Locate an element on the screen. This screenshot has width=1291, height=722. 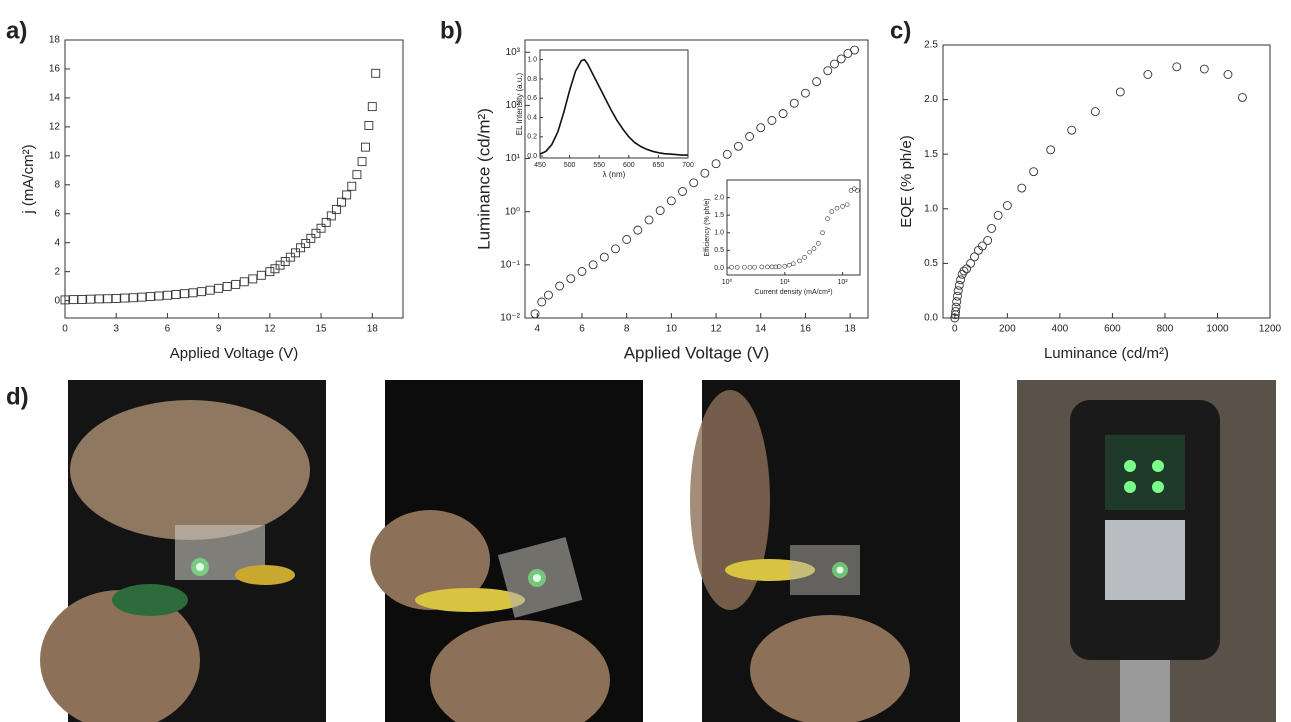
x-tick-label: 10¹ is located at coordinates (785, 282).